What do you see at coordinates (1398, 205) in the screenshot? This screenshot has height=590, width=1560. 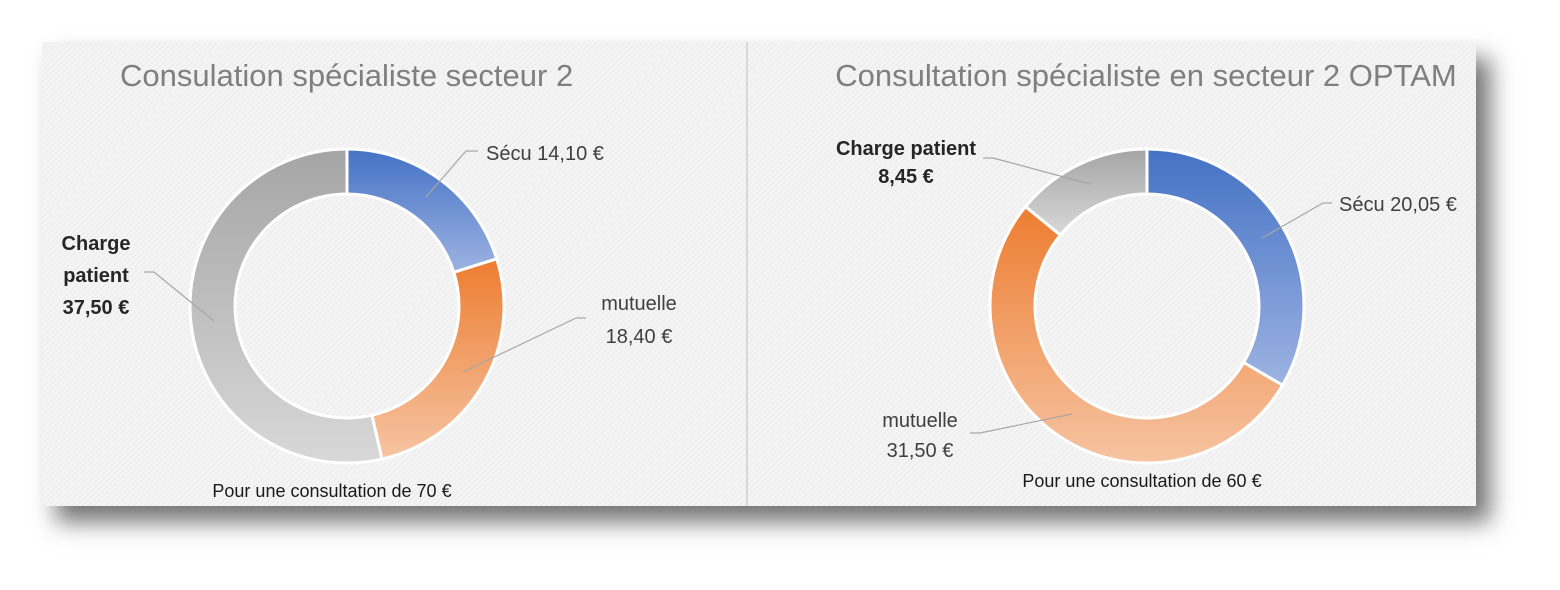 I see `label-secu-2: Sécu 20,05 €` at bounding box center [1398, 205].